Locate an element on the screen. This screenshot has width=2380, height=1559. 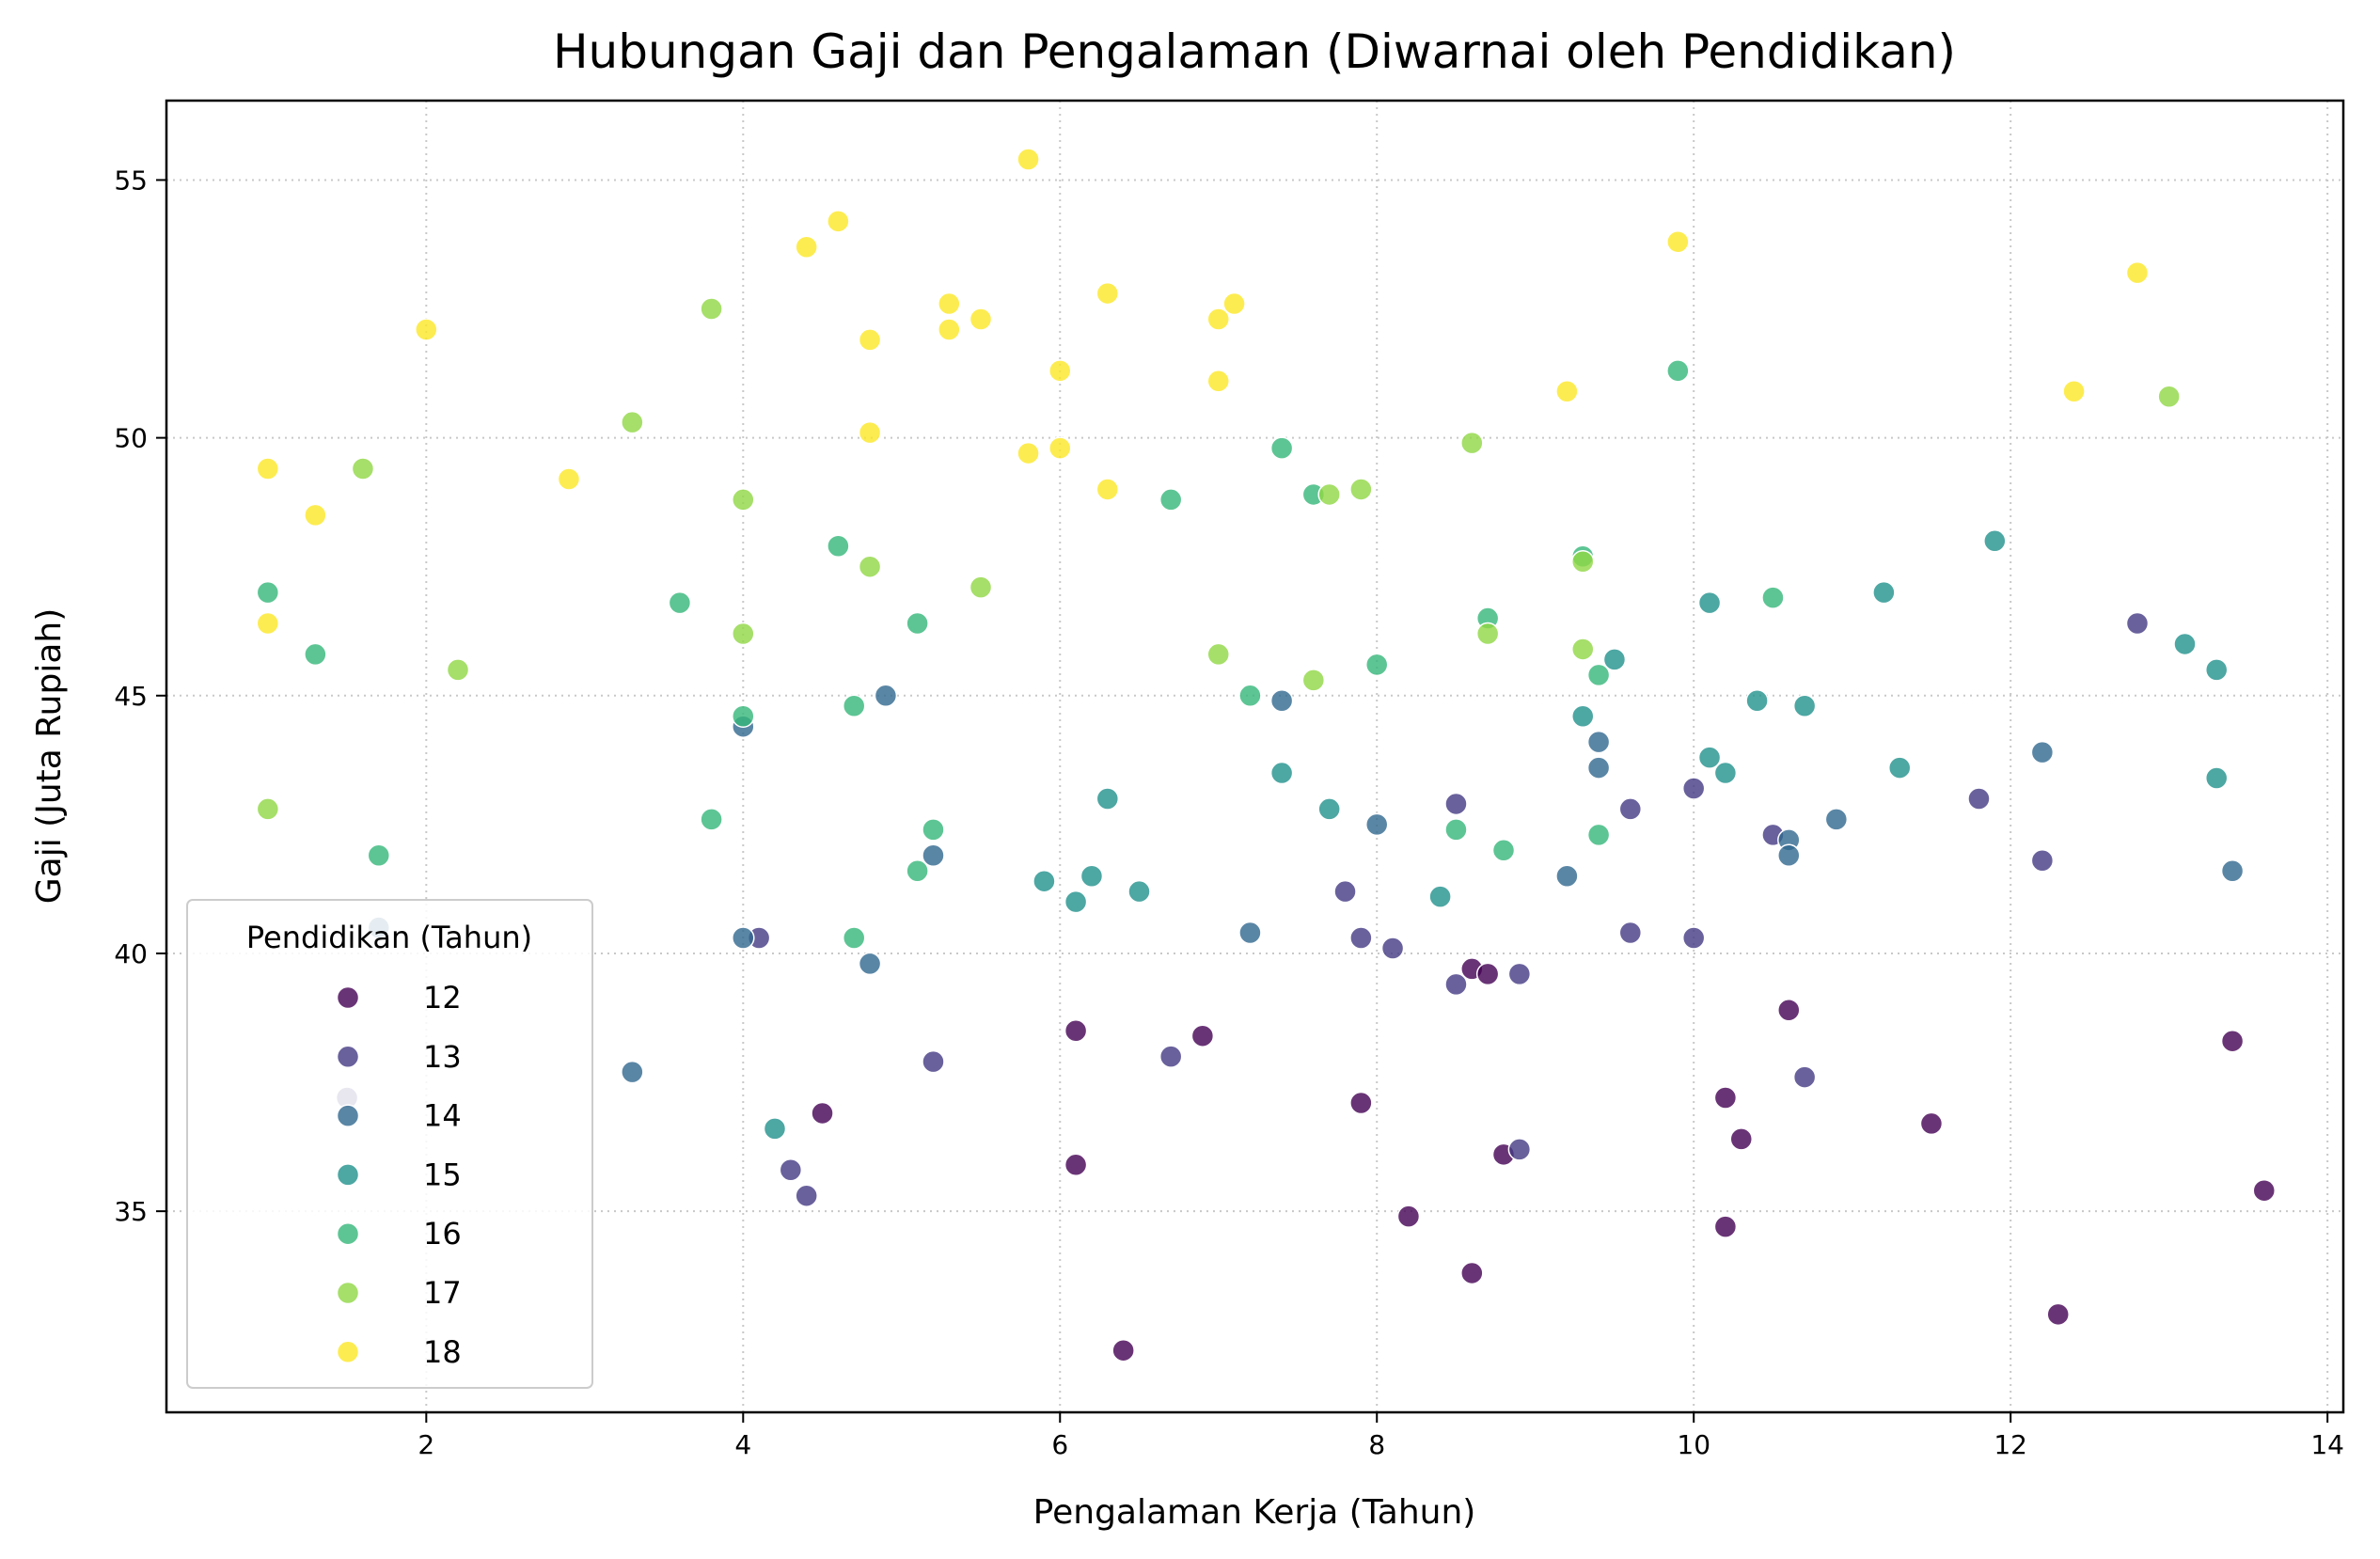
legend-label: 17 is located at coordinates (442, 1293).